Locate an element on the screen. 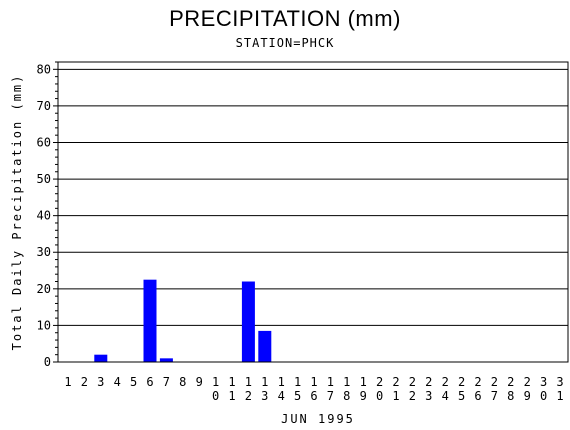 This screenshot has width=570, height=430. y-tick-label: 10 is located at coordinates (44, 325).